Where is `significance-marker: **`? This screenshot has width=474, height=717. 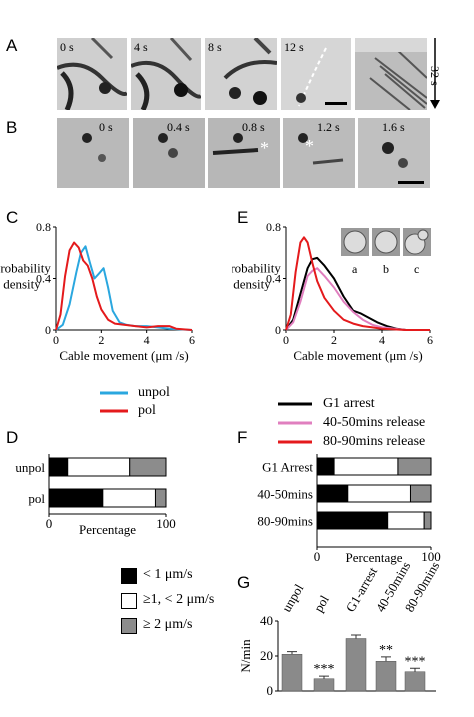
significance-marker: ** is located at coordinates (386, 650).